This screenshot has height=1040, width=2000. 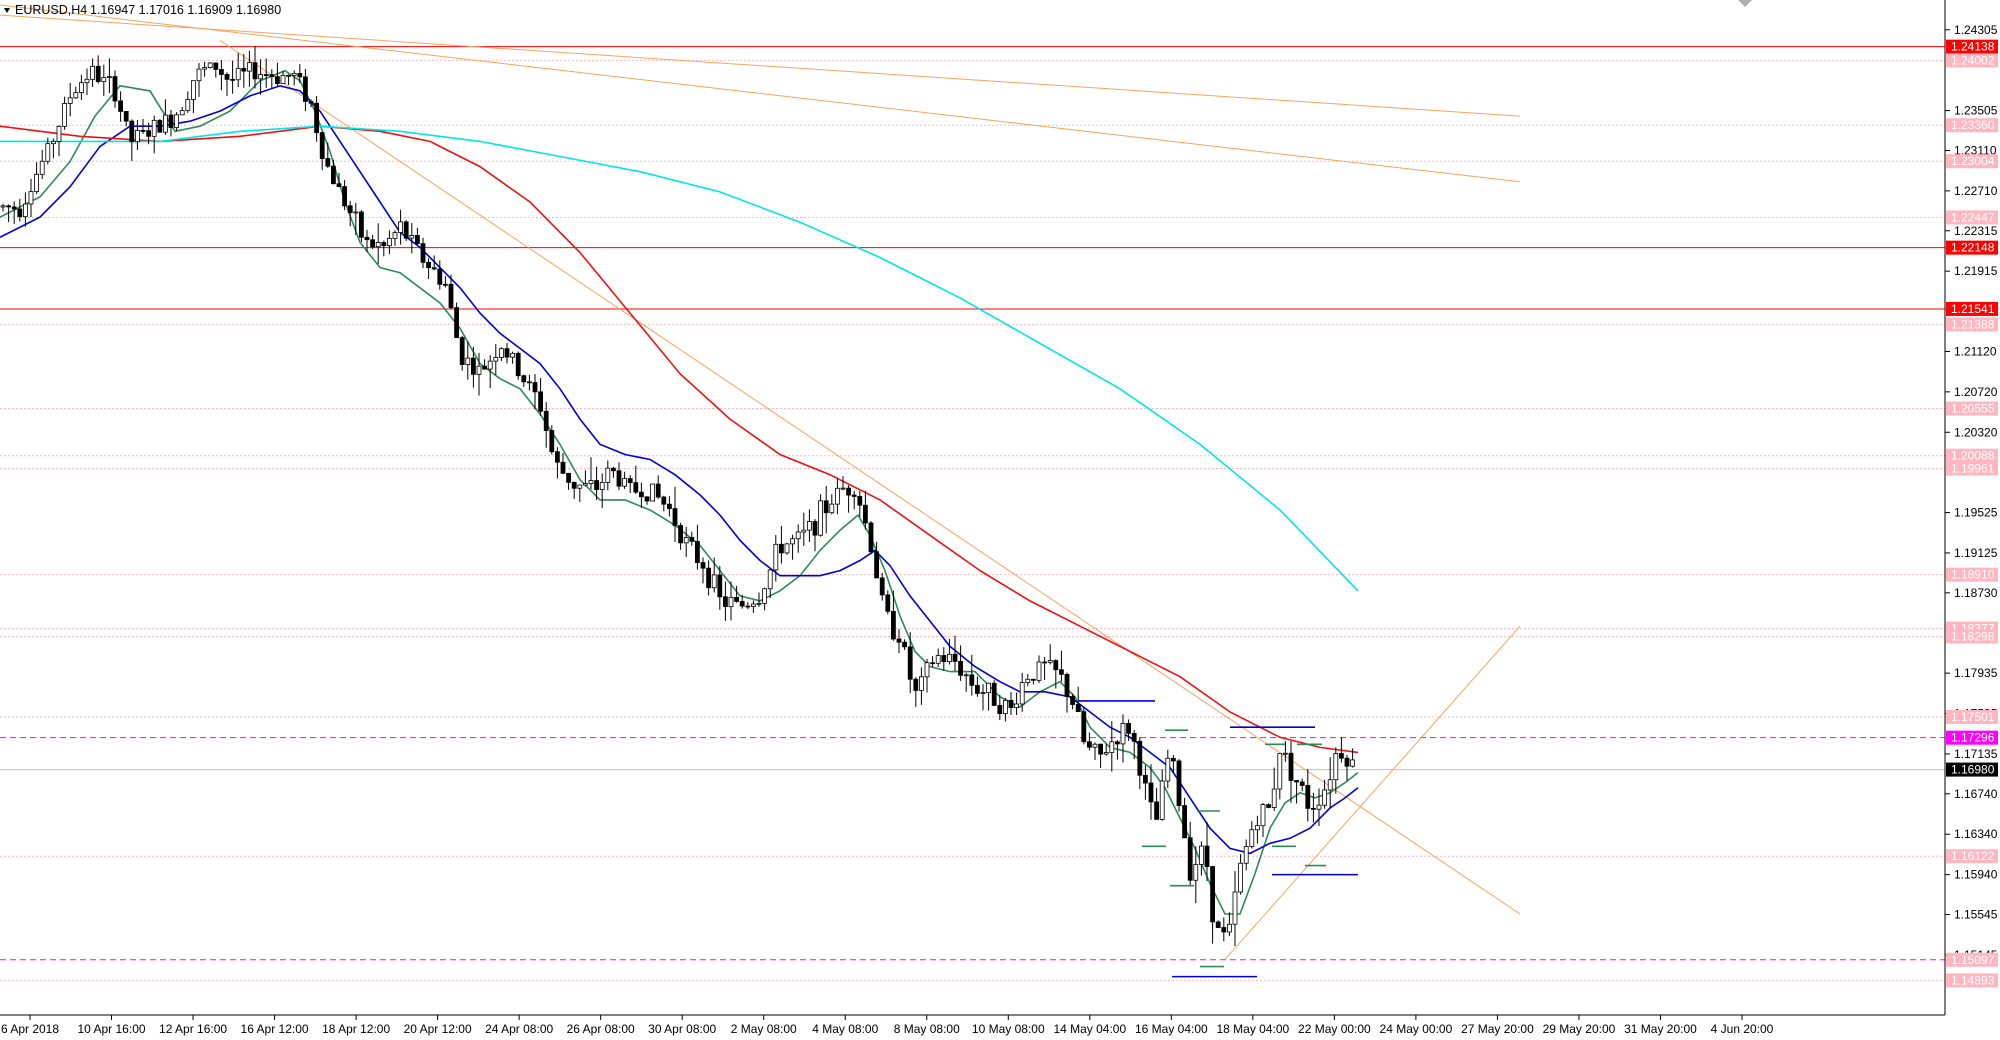 I want to click on price-label: 1.15097, so click(x=1973, y=960).